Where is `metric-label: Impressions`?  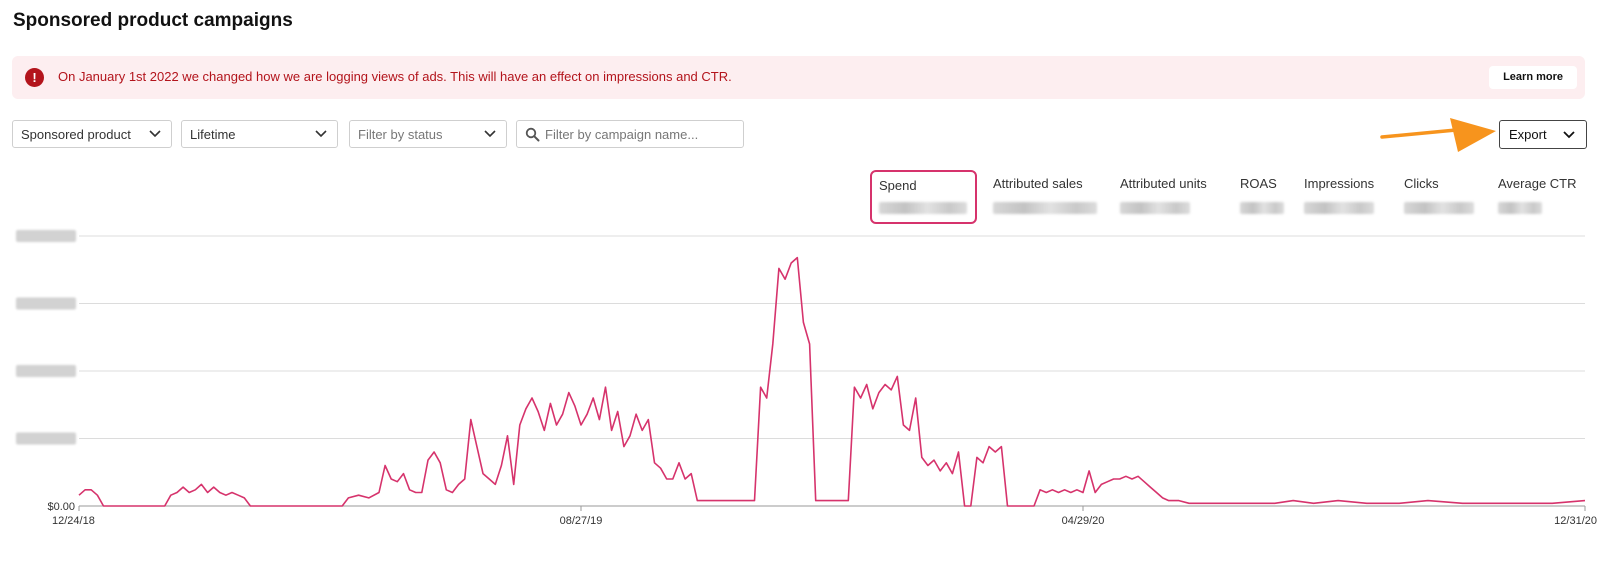
metric-label: Impressions is located at coordinates (1339, 183).